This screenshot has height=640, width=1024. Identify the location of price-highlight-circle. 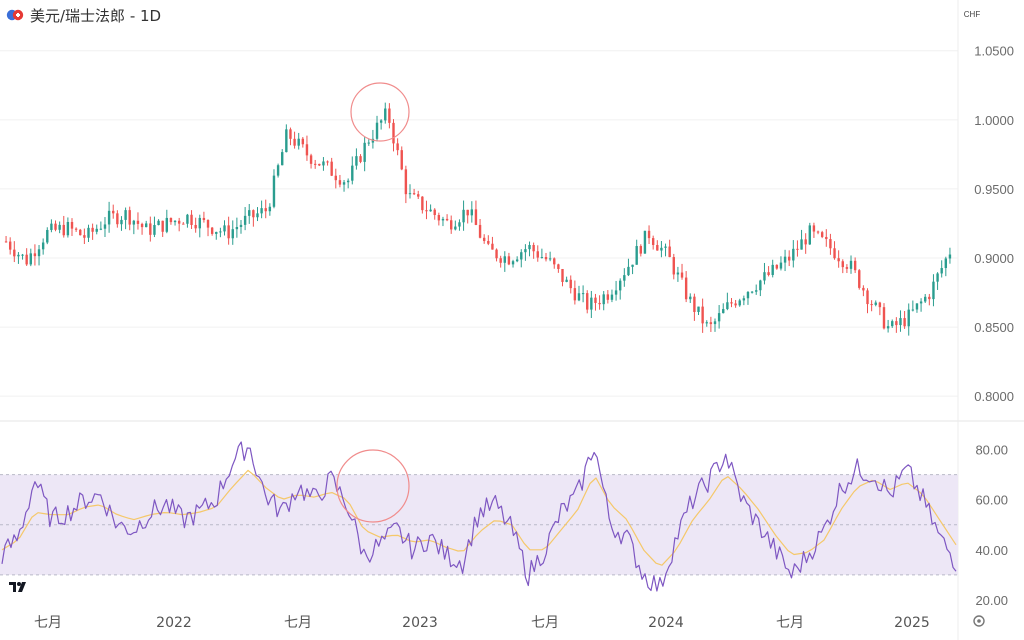
(380, 112).